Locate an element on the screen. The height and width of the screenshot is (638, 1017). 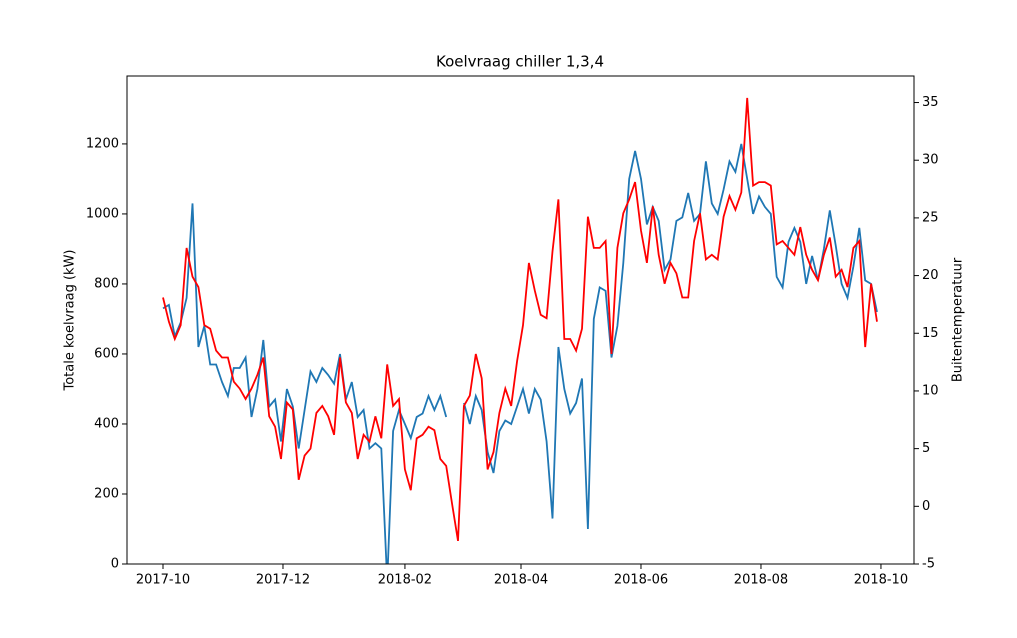
x-tick-label: 2017-12 is located at coordinates (283, 580).